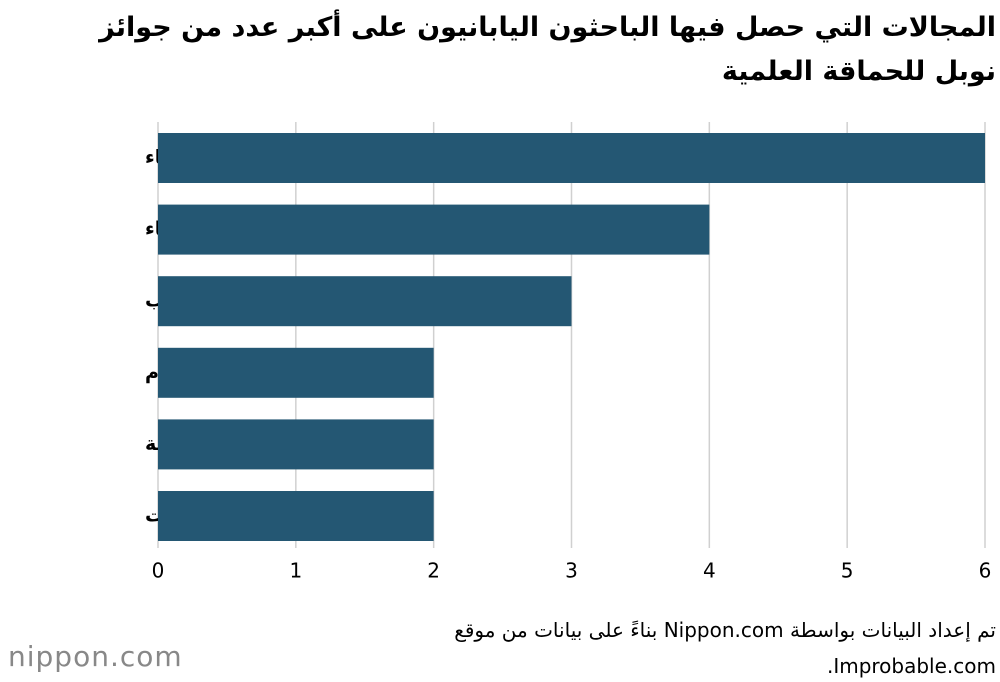 The width and height of the screenshot is (1000, 682). Describe the element at coordinates (847, 571) in the screenshot. I see `x-tick-label: 5` at that location.